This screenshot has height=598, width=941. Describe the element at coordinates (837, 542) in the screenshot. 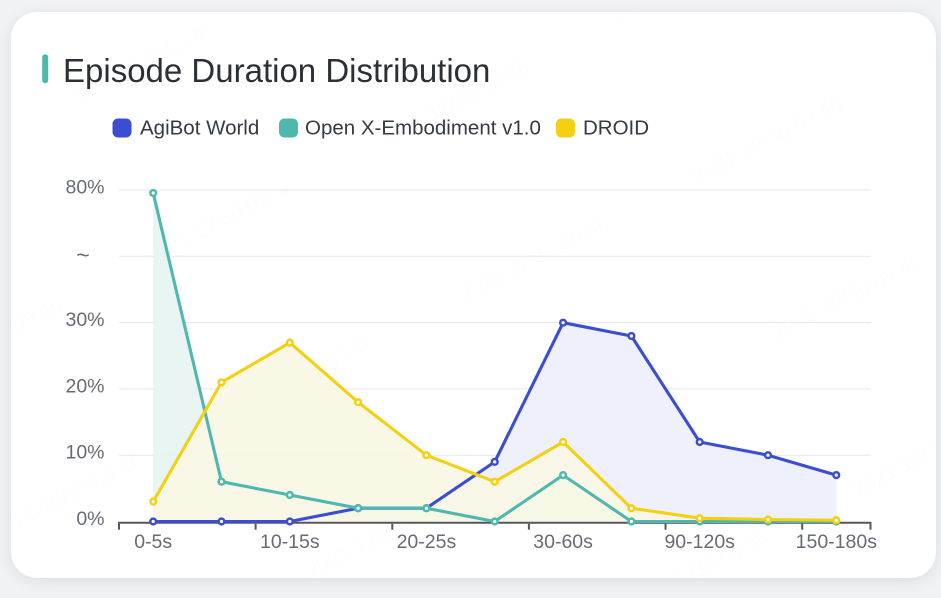

I see `svg-text: 150-180s` at that location.